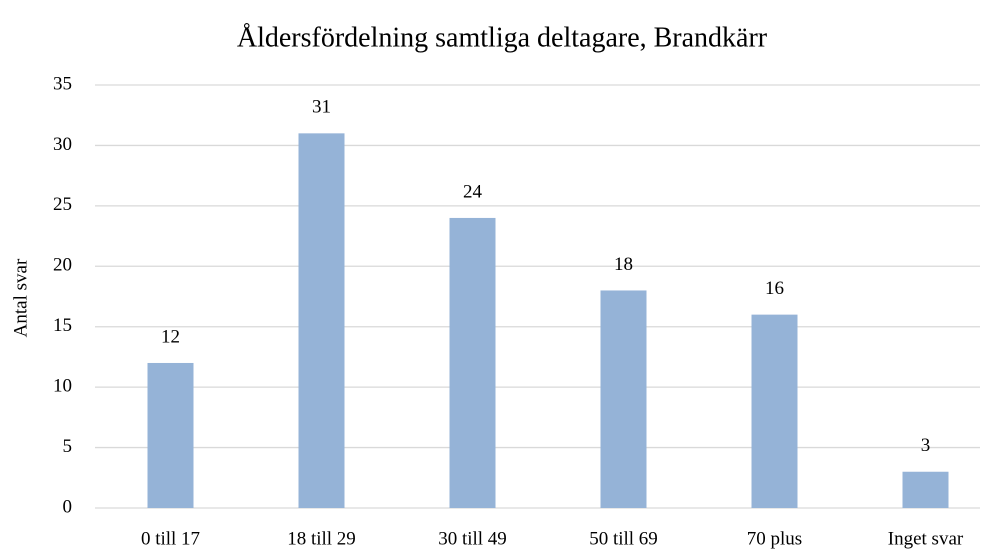 Image resolution: width=988 pixels, height=552 pixels. Describe the element at coordinates (321, 107) in the screenshot. I see `data-label: 31` at that location.